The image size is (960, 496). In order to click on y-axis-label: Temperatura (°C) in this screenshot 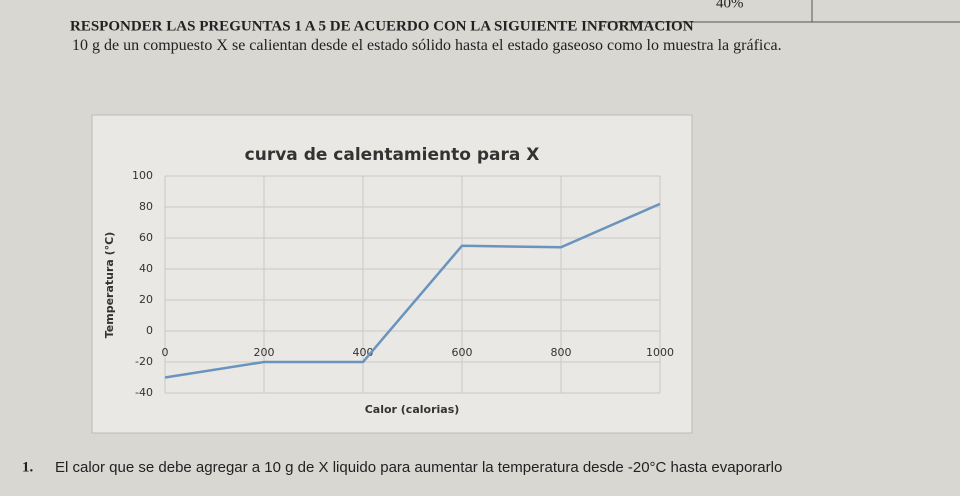, I will do `click(109, 285)`.